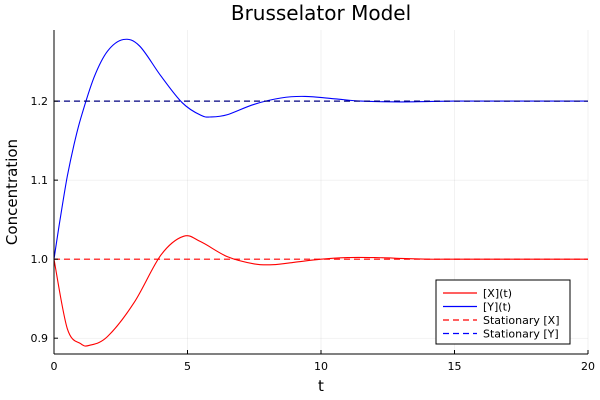  I want to click on x-axis-label: t, so click(321, 386).